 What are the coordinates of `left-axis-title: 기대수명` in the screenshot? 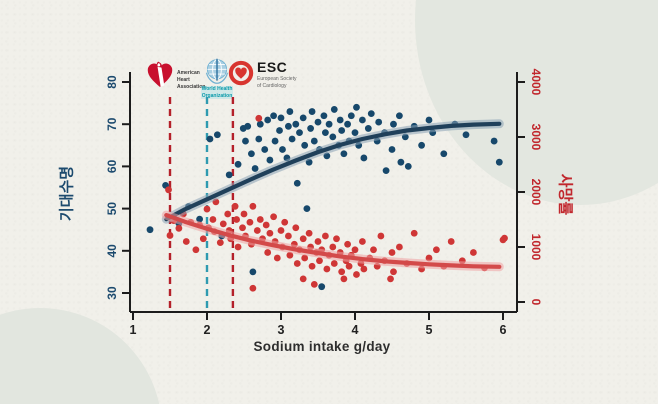 It's located at (67, 193).